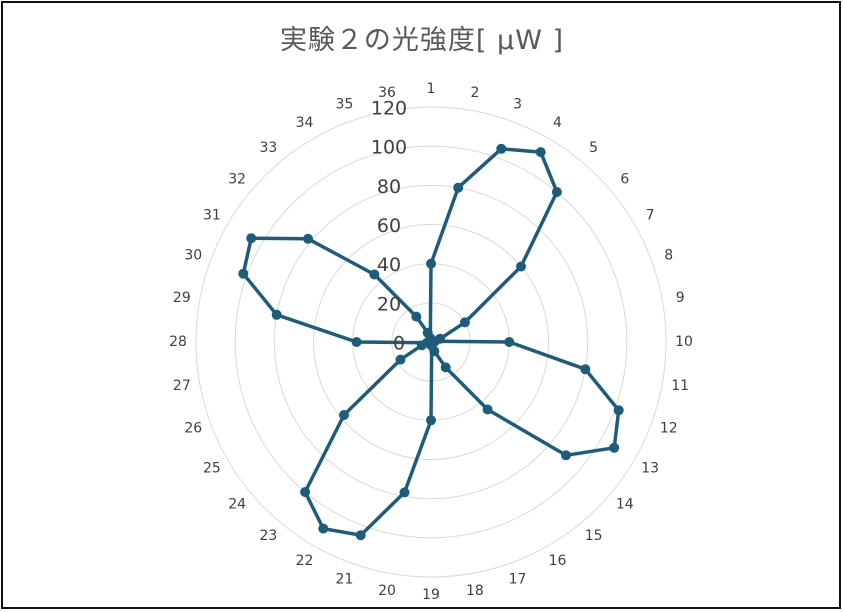 This screenshot has width=844, height=612. What do you see at coordinates (305, 123) in the screenshot?
I see `category-label: 34` at bounding box center [305, 123].